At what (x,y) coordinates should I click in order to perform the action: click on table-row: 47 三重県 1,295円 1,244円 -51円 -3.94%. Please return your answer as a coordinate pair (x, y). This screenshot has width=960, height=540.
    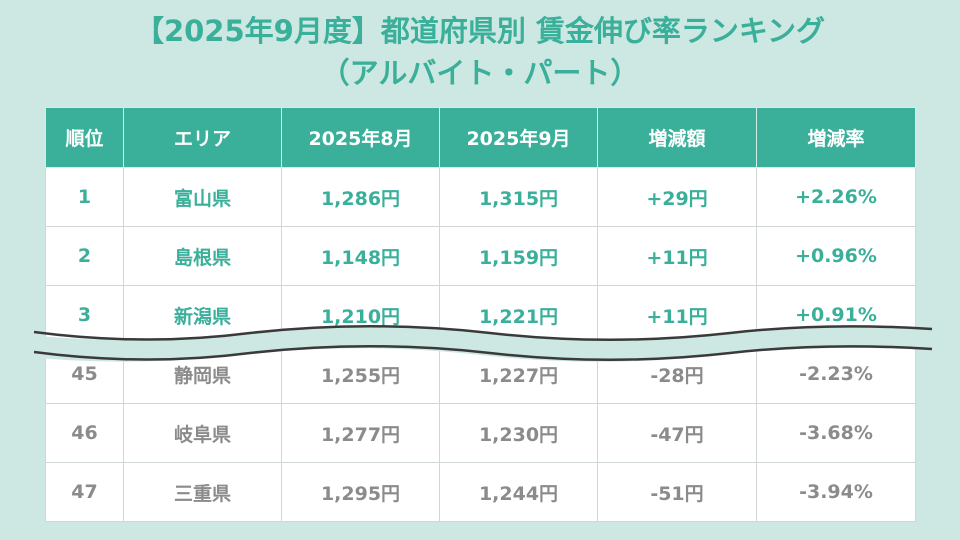
    Looking at the image, I should click on (480, 492).